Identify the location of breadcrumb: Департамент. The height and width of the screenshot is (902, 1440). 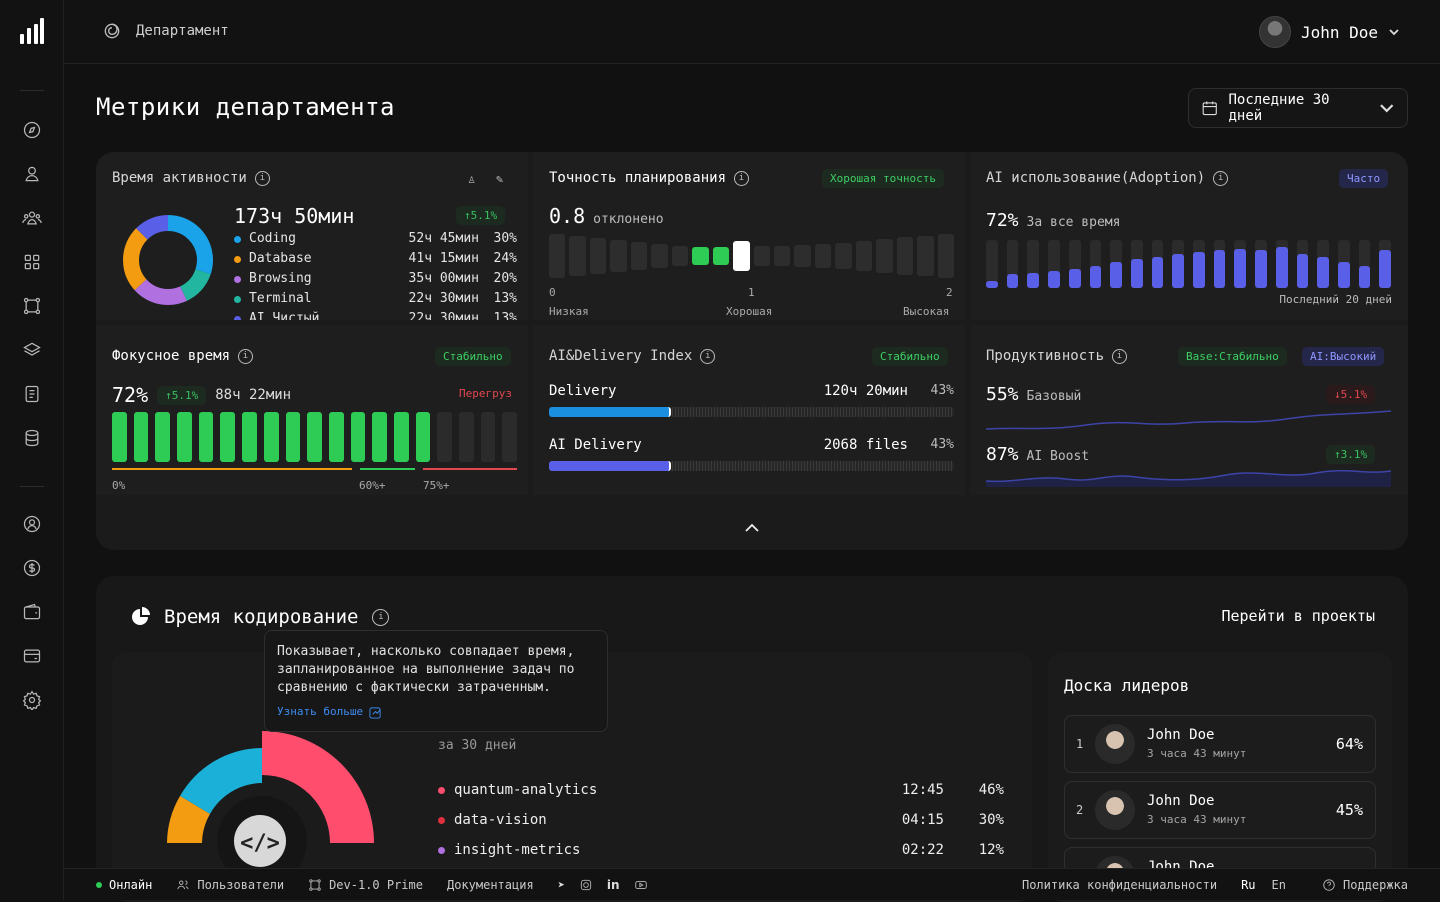
(165, 31).